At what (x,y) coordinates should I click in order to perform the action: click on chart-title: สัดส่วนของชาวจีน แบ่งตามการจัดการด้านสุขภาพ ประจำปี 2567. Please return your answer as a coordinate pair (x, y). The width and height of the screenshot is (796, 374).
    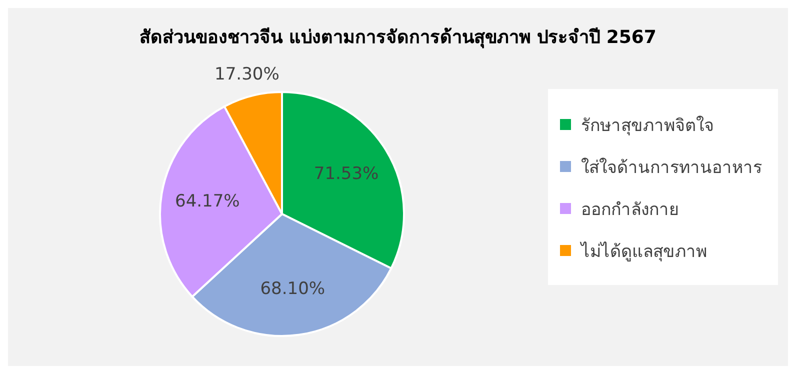
    Looking at the image, I should click on (398, 38).